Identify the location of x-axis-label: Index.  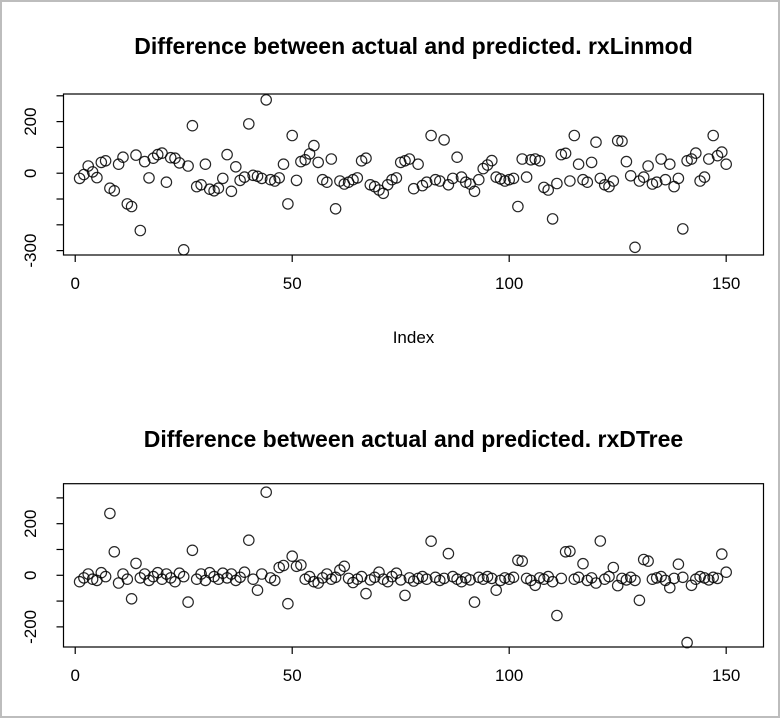
(414, 337).